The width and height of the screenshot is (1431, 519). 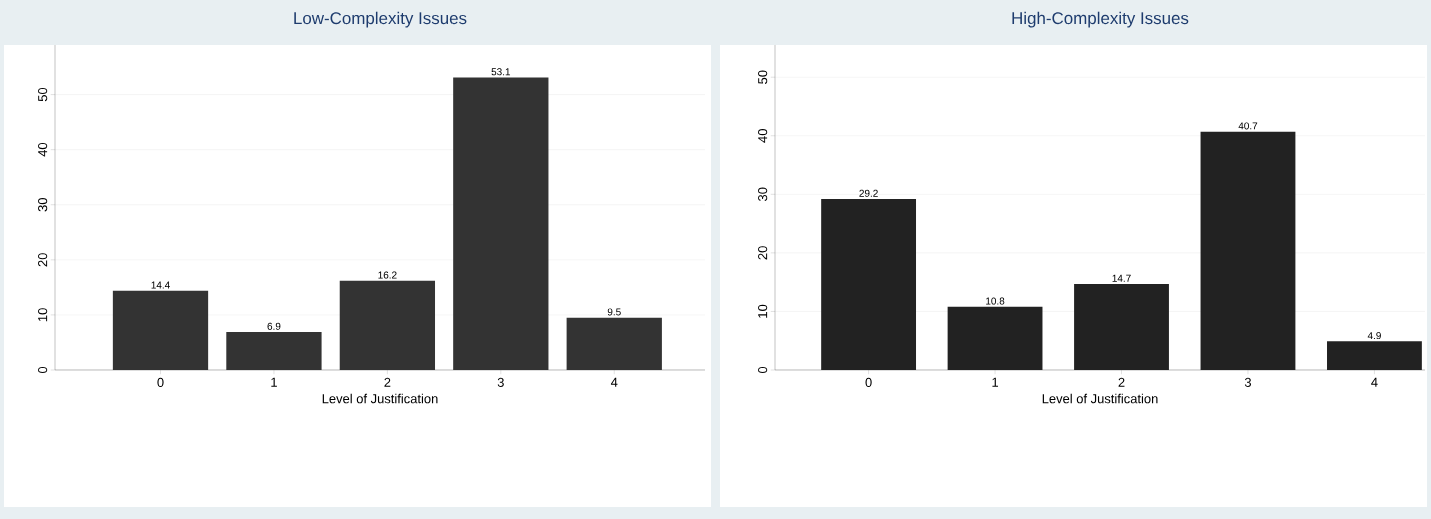 I want to click on chart-title: Low-Complexity Issues, so click(x=380, y=19).